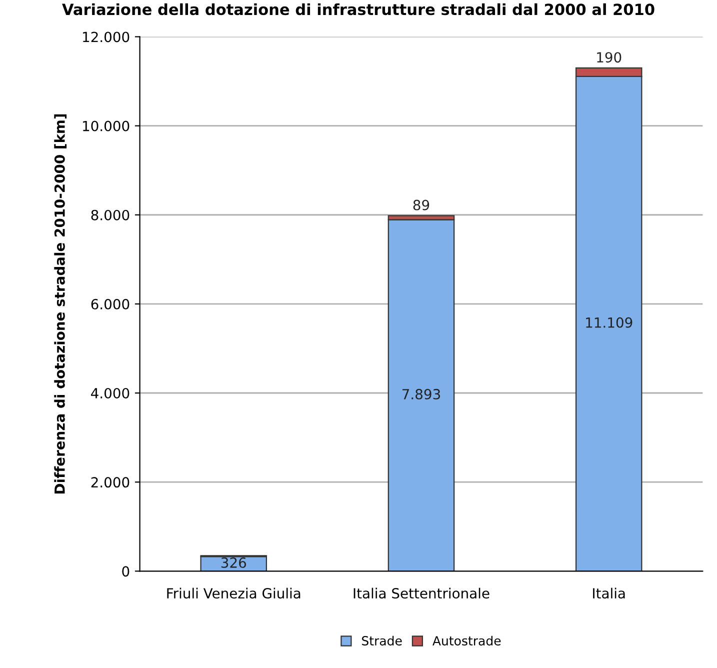 This screenshot has width=717, height=668. I want to click on y-tick-label: 6.000, so click(110, 304).